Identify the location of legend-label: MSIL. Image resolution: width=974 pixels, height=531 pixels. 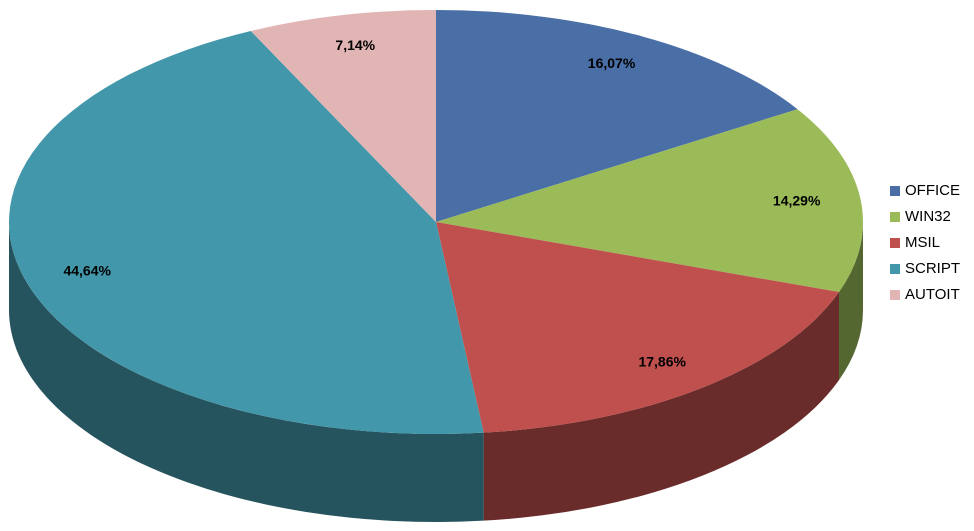
(922, 242).